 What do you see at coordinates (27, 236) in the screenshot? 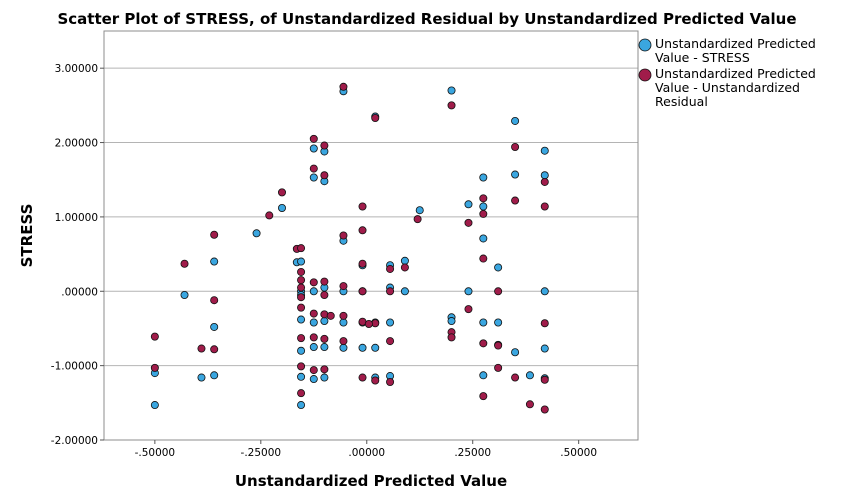
I see `y-axis-title: STRESS` at bounding box center [27, 236].